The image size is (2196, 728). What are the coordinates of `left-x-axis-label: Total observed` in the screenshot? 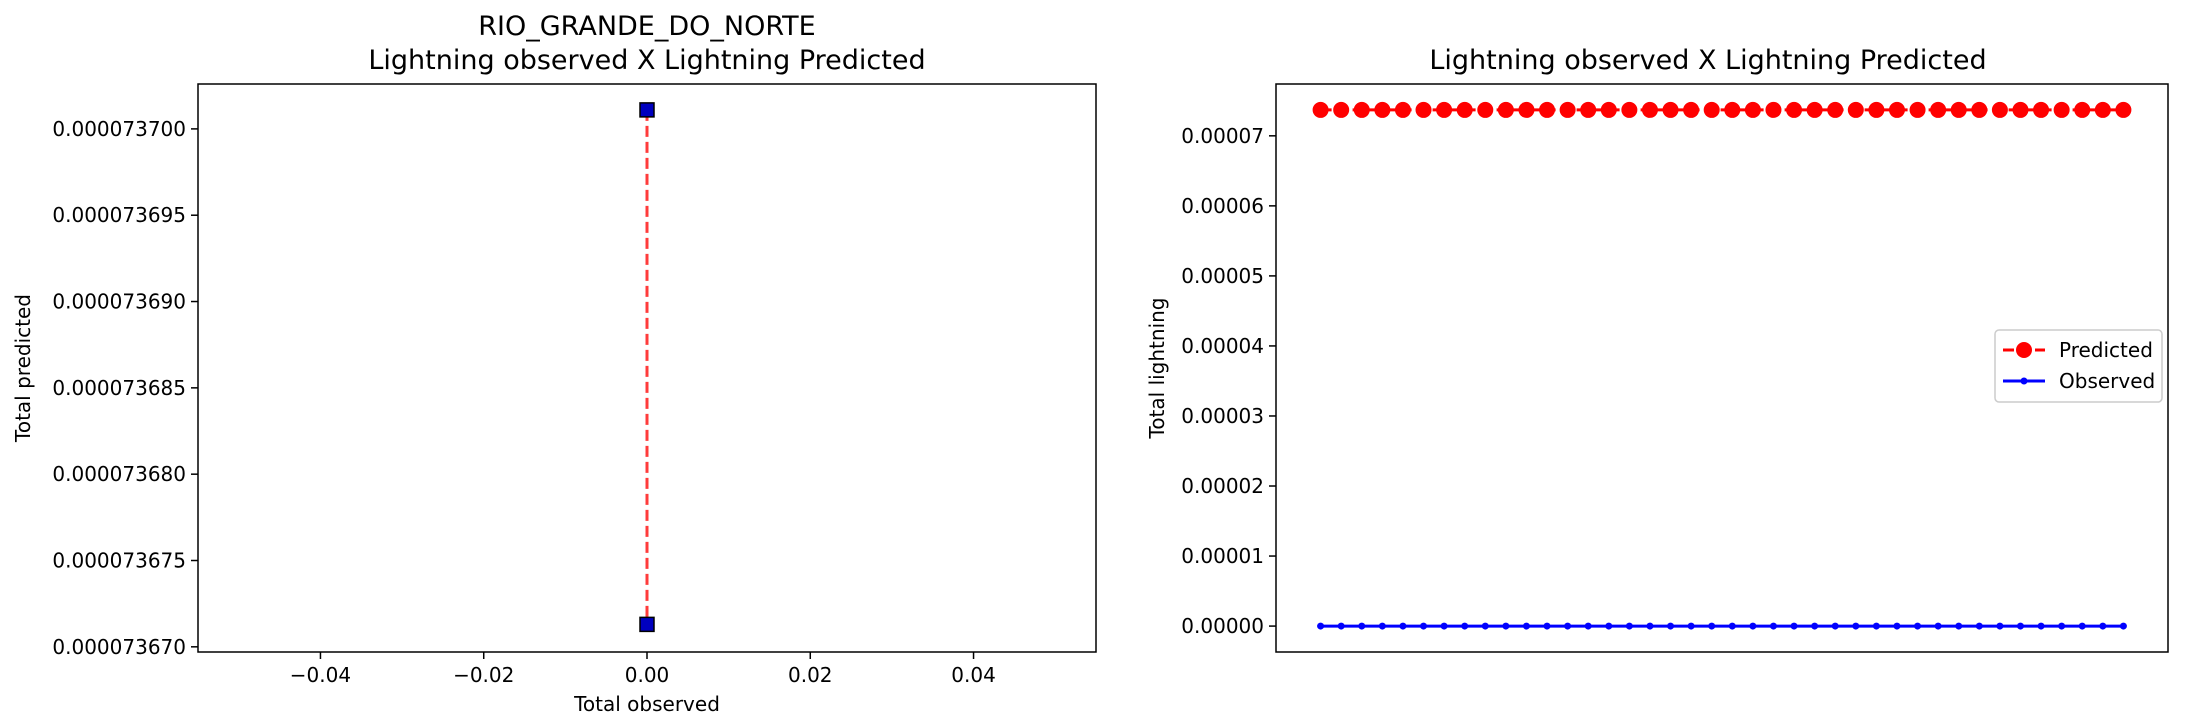 It's located at (646, 704).